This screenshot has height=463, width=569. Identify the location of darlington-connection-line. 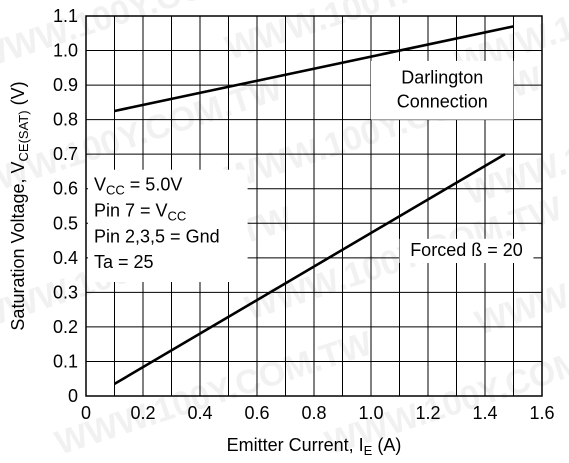
(314, 69).